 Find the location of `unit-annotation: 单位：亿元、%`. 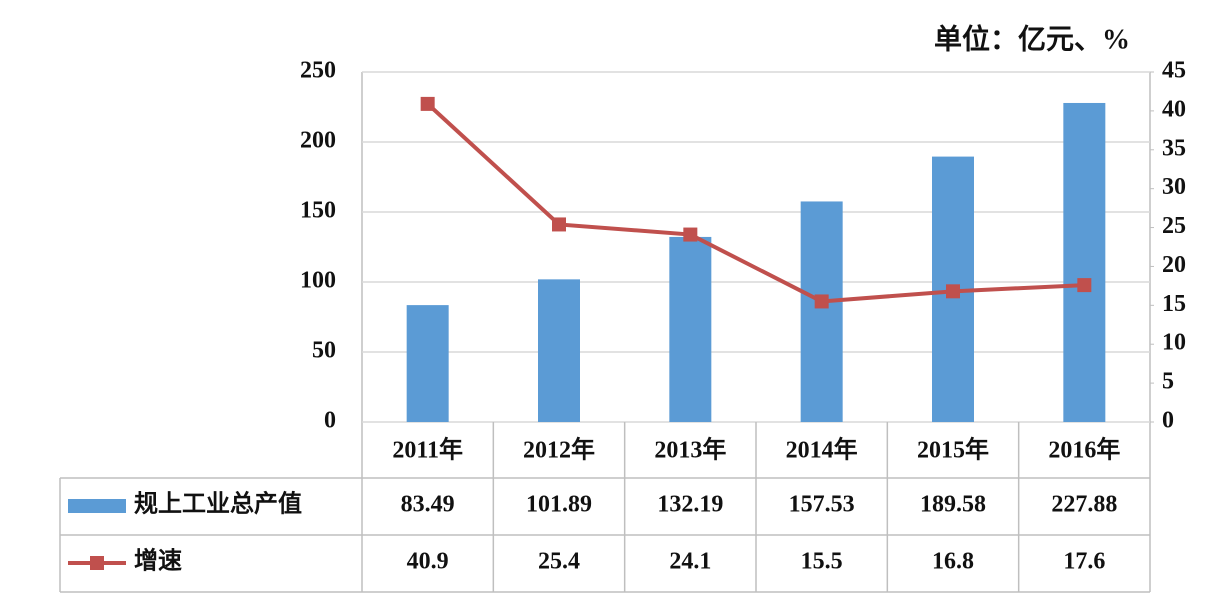

unit-annotation: 单位：亿元、% is located at coordinates (1032, 38).